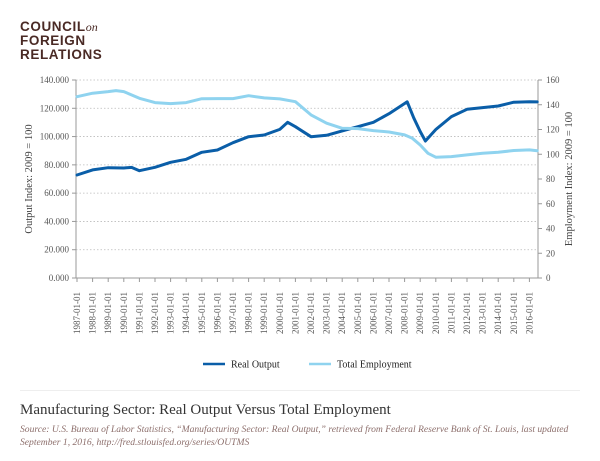  Describe the element at coordinates (374, 365) in the screenshot. I see `legend-label: Total Employment` at that location.